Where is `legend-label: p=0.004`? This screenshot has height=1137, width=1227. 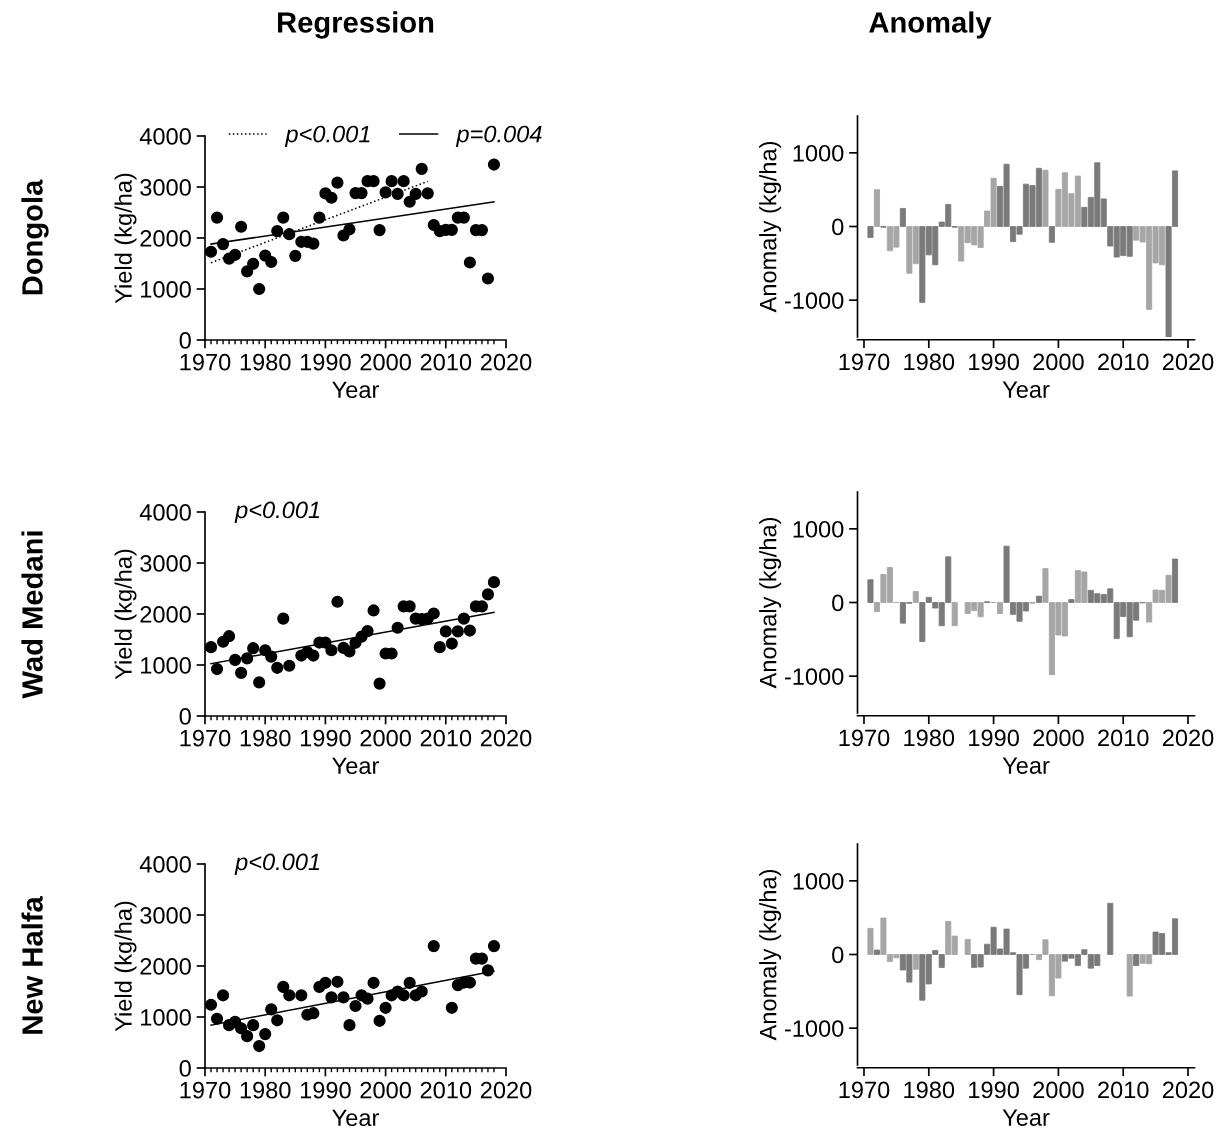 legend-label: p=0.004 is located at coordinates (498, 136).